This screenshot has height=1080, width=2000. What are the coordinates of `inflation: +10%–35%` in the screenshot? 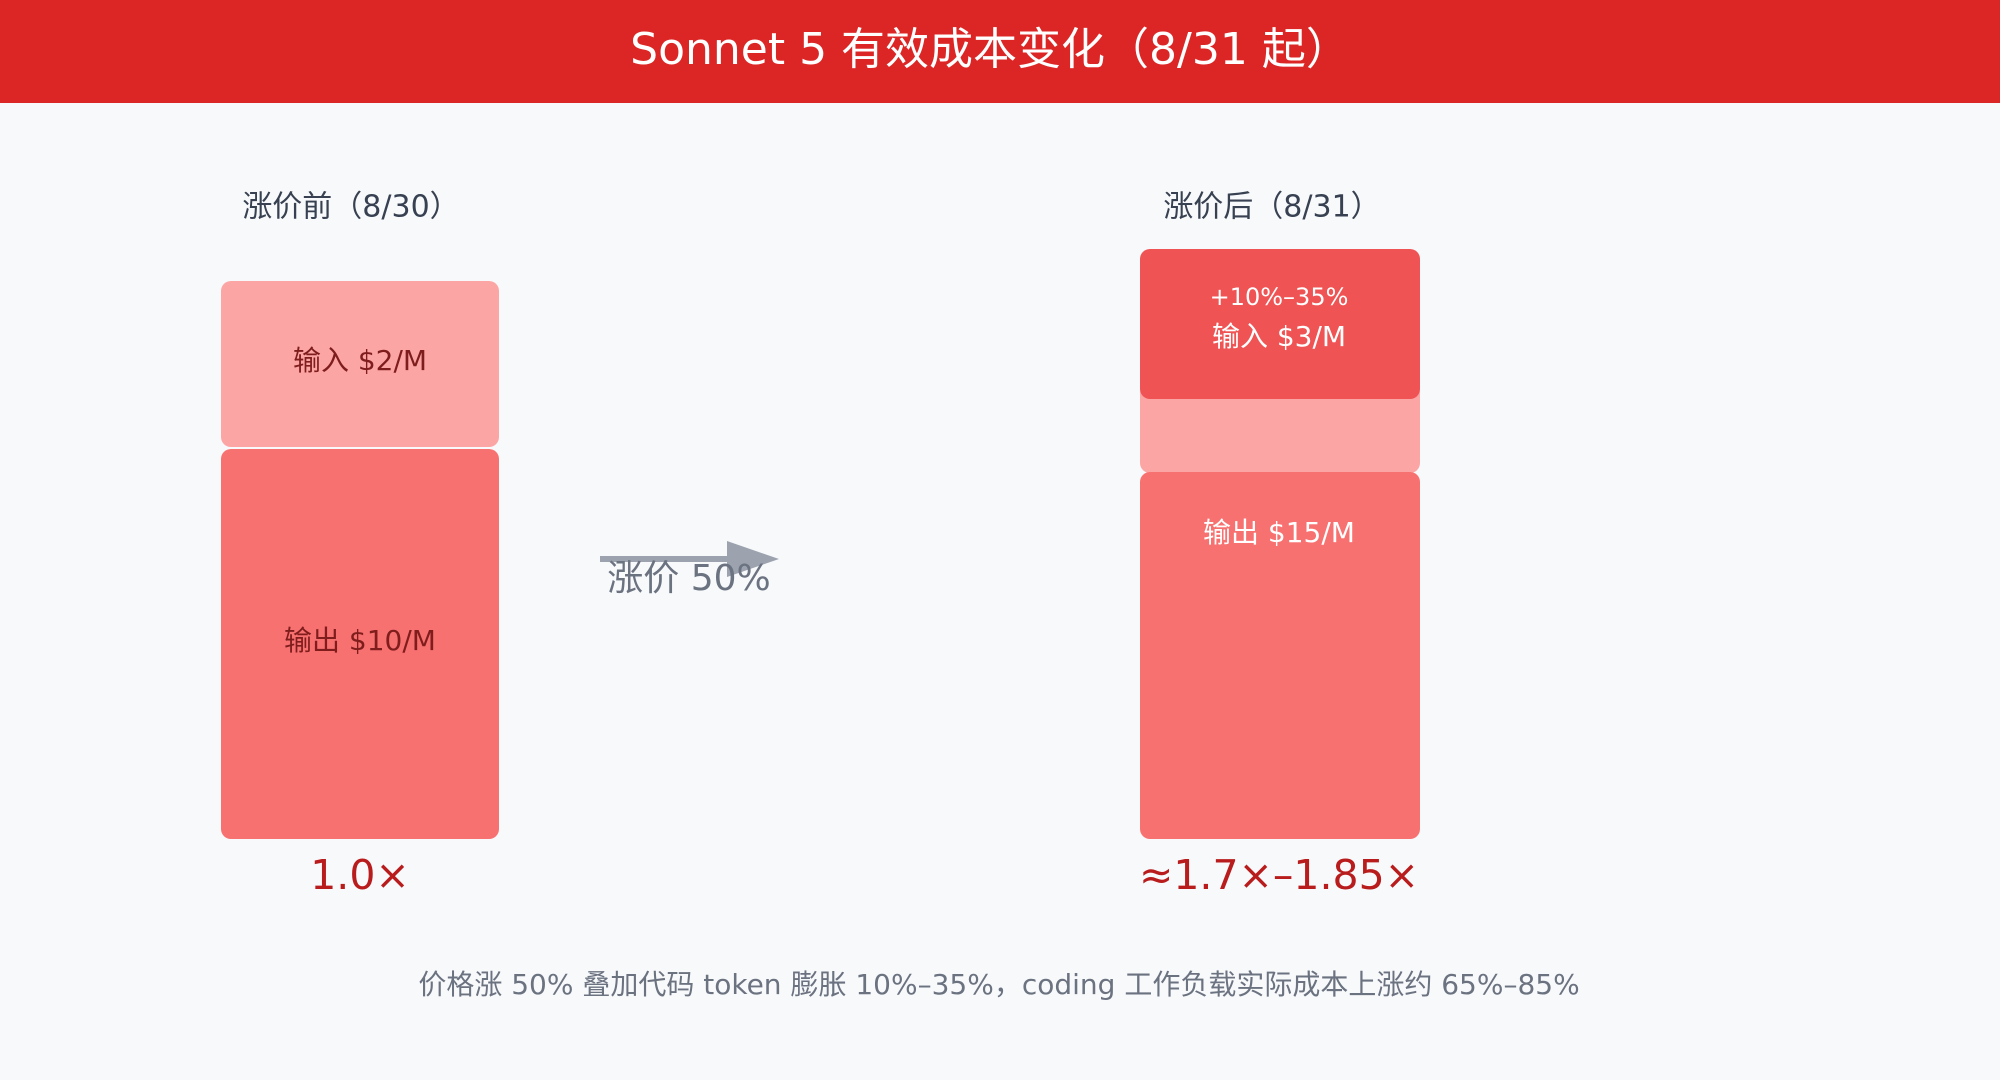 It's located at (1279, 297).